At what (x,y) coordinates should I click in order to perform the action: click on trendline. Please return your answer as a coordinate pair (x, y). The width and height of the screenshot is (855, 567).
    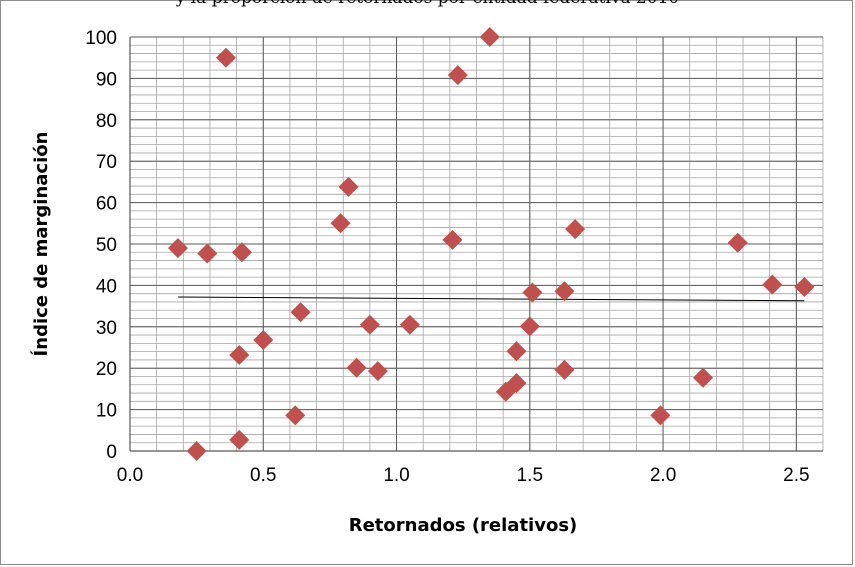
    Looking at the image, I should click on (491, 299).